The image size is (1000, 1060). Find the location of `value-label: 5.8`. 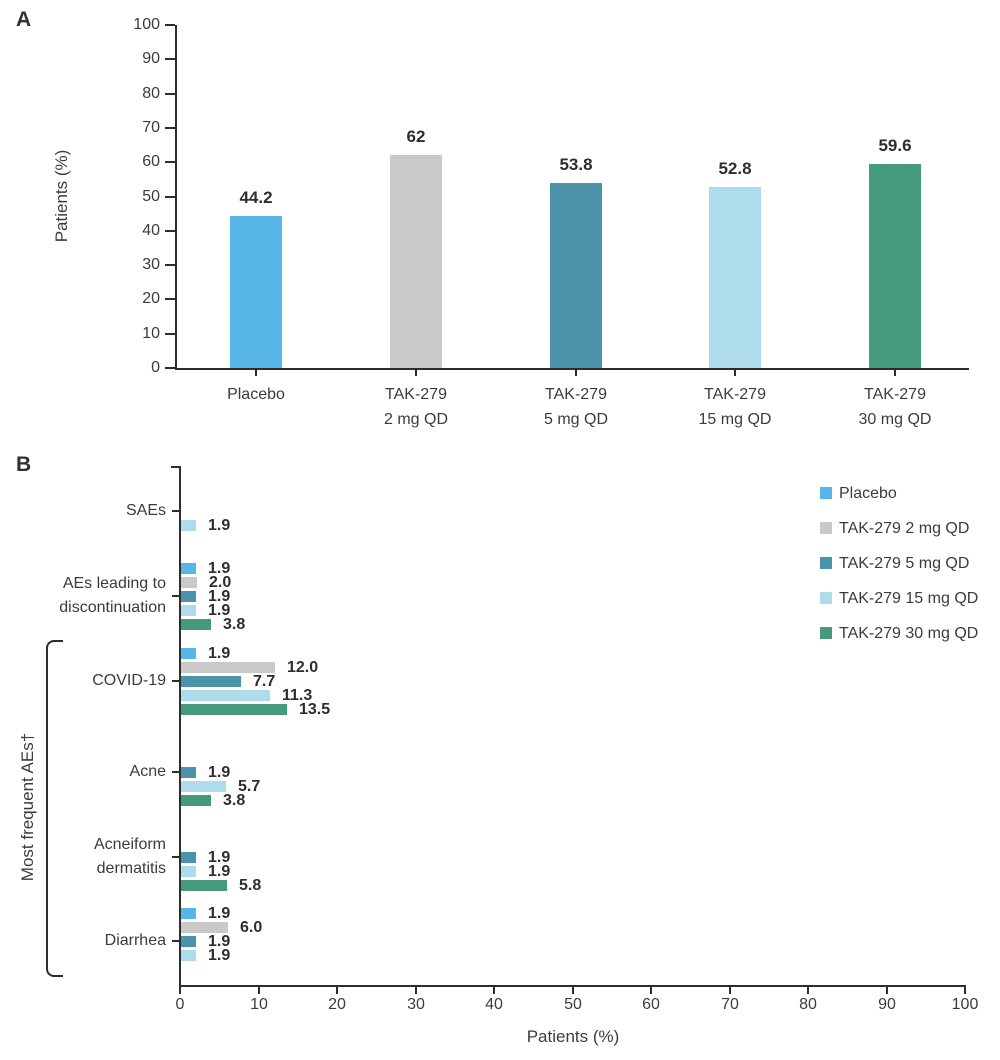

value-label: 5.8 is located at coordinates (250, 885).